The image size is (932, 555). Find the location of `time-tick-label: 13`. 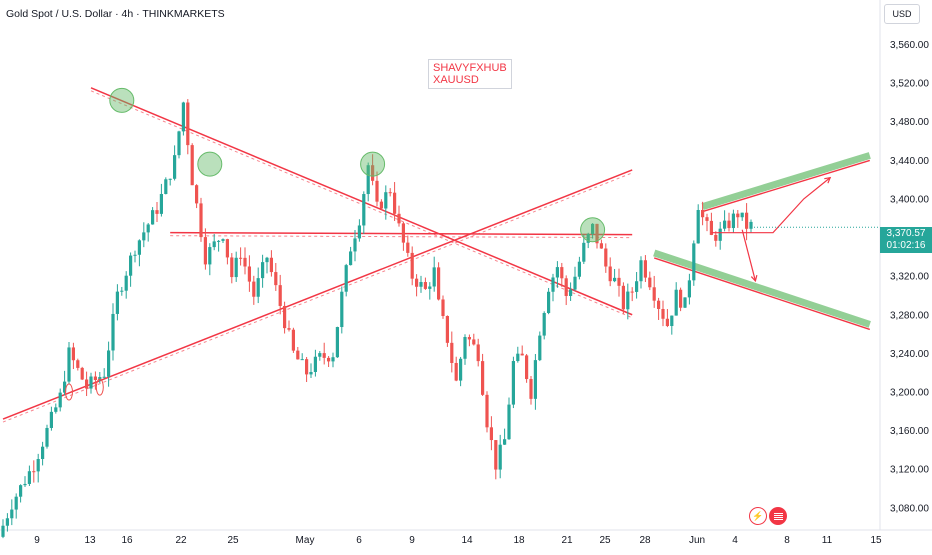

time-tick-label: 13 is located at coordinates (90, 540).